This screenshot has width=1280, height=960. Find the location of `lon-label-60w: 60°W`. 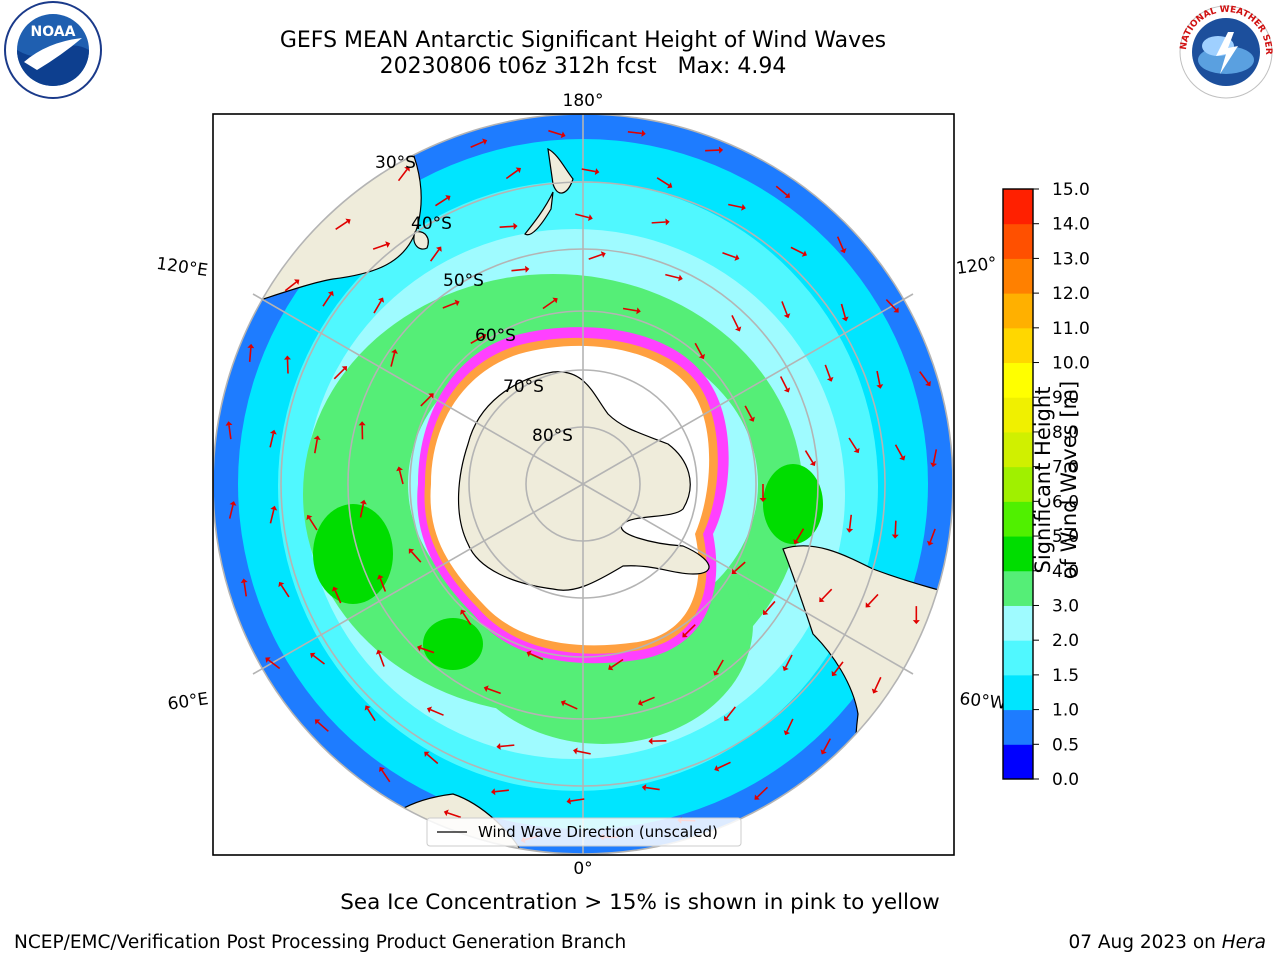

lon-label-60w: 60°W is located at coordinates (982, 701).